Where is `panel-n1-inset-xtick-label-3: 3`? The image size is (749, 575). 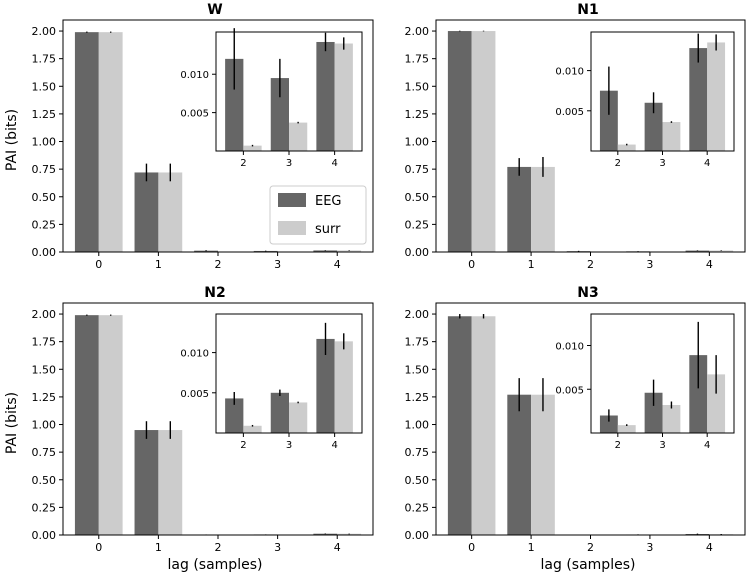 panel-n1-inset-xtick-label-3: 3 is located at coordinates (662, 163).